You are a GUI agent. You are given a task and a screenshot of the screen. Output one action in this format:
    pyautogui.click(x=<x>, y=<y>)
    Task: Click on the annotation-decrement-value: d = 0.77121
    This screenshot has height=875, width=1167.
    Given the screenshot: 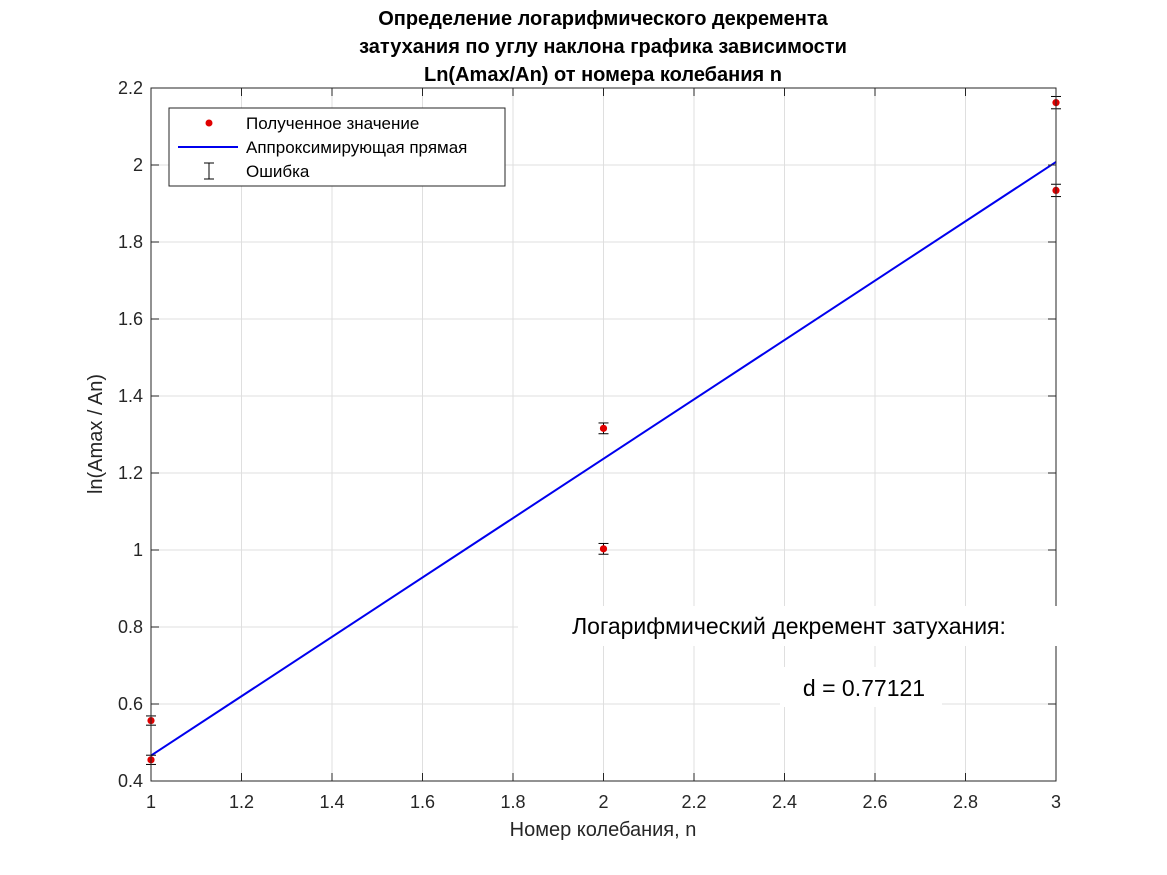 What is the action you would take?
    pyautogui.click(x=864, y=688)
    